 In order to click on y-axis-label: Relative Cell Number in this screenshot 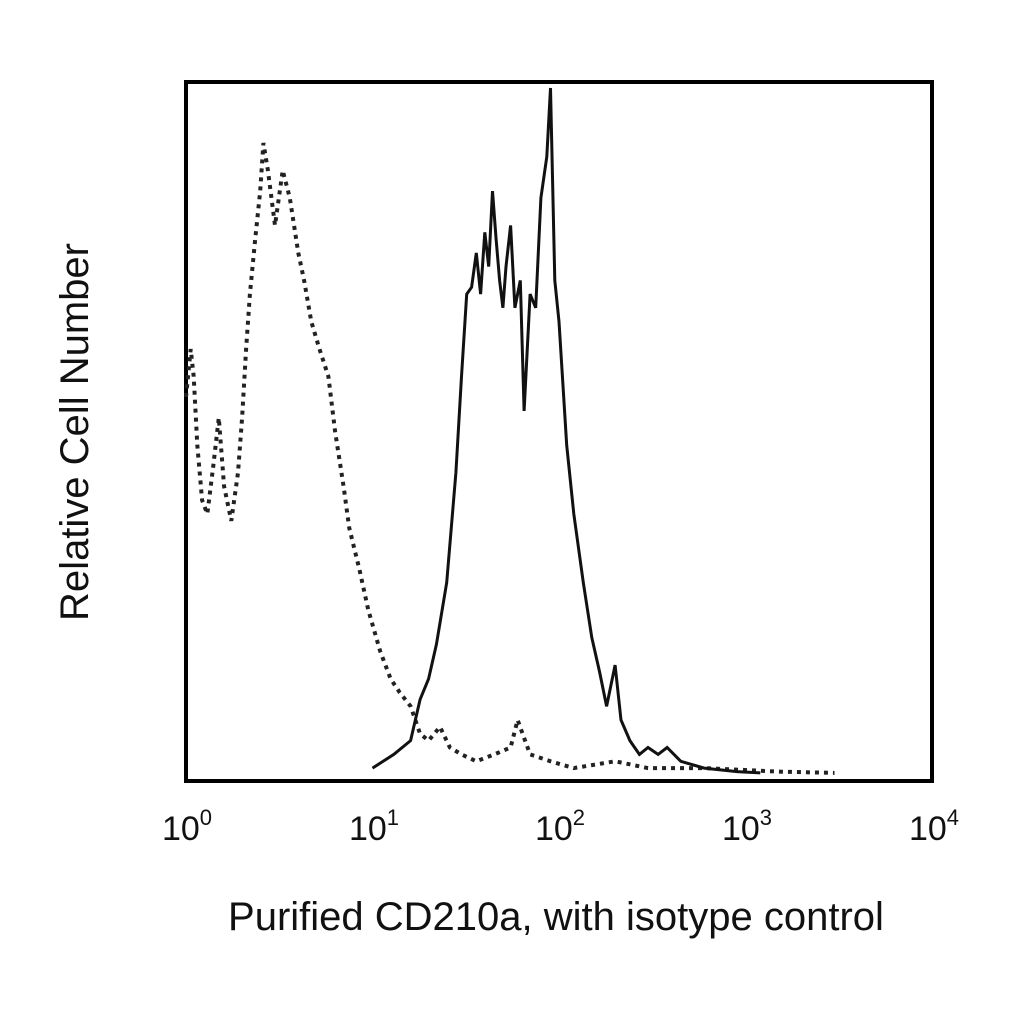, I will do `click(75, 432)`.